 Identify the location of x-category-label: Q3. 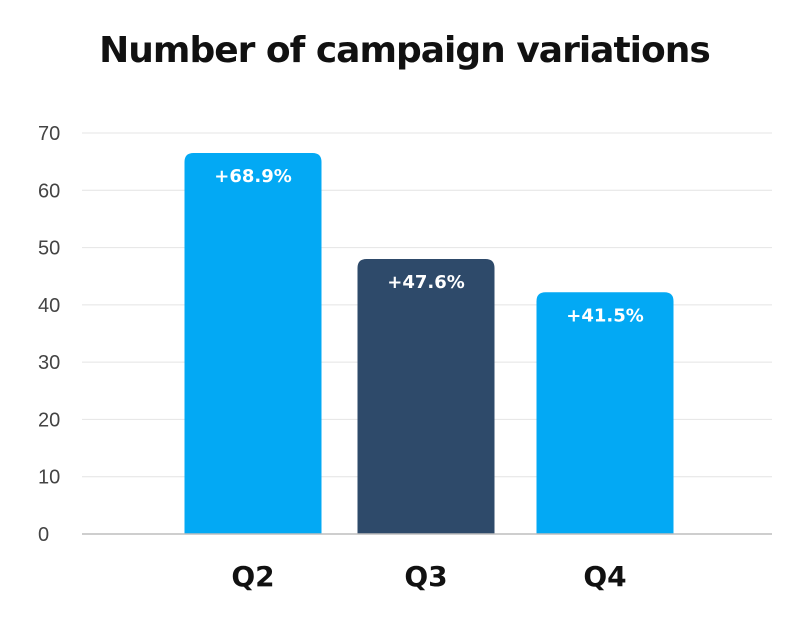
(425, 576).